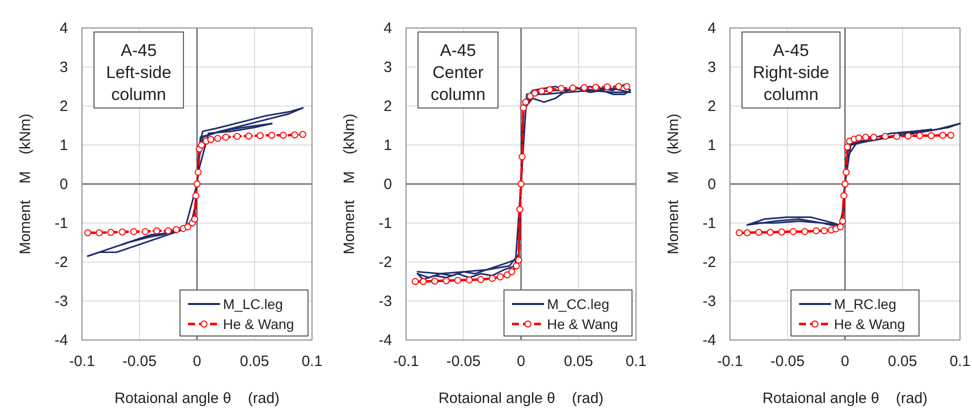 The width and height of the screenshot is (972, 415). What do you see at coordinates (578, 304) in the screenshot?
I see `legend-label: M_CC.leg` at bounding box center [578, 304].